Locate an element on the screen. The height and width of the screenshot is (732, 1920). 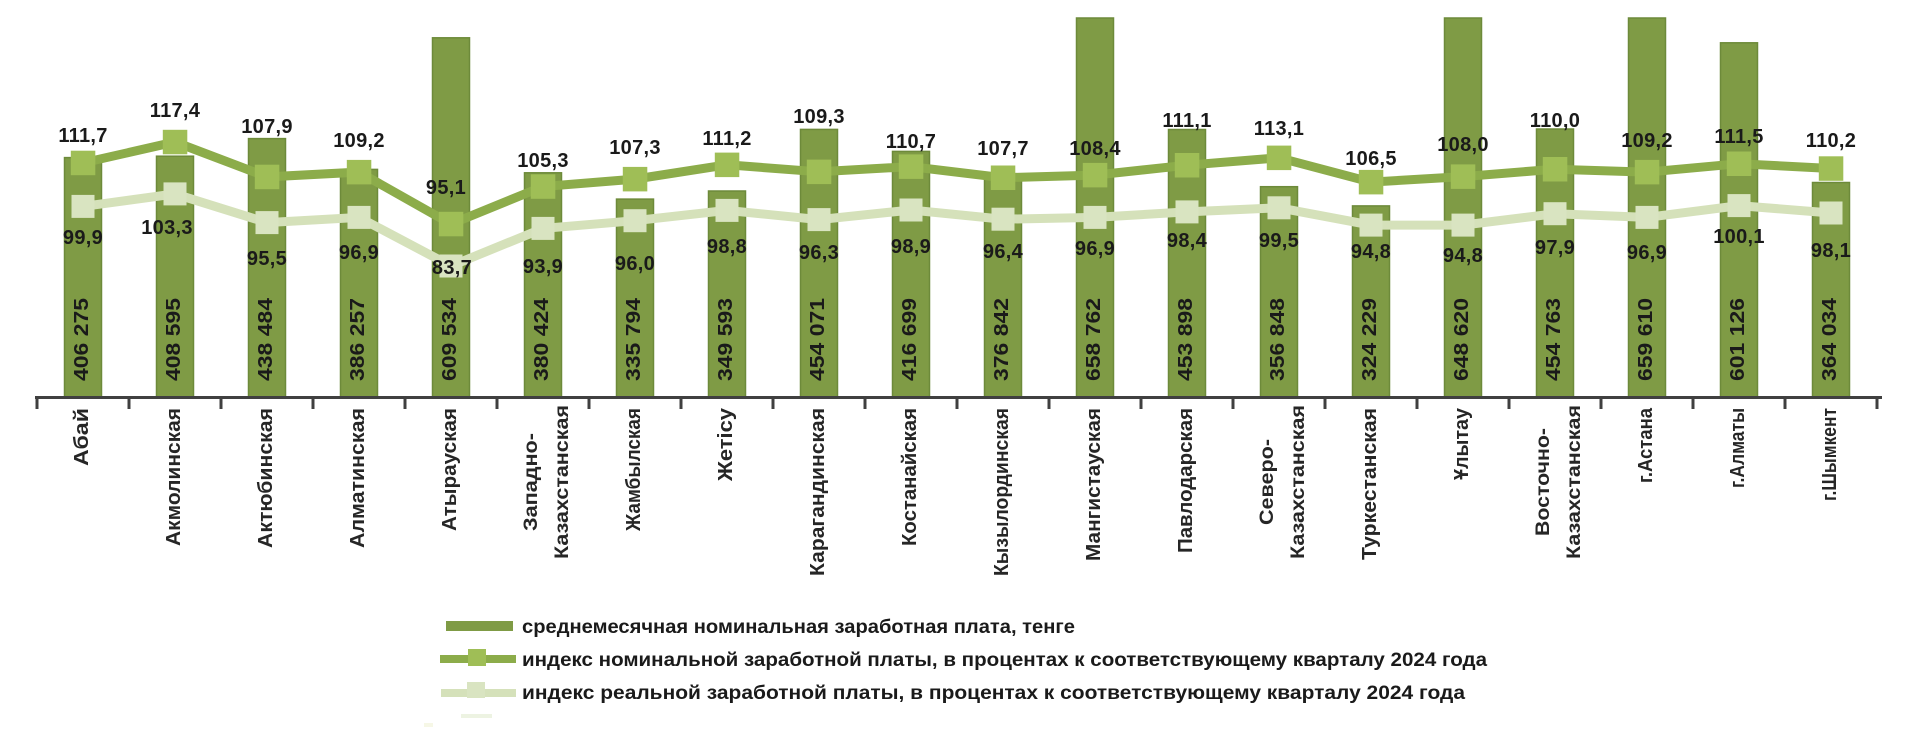
svg-text: 335 794 is located at coordinates (634, 339).